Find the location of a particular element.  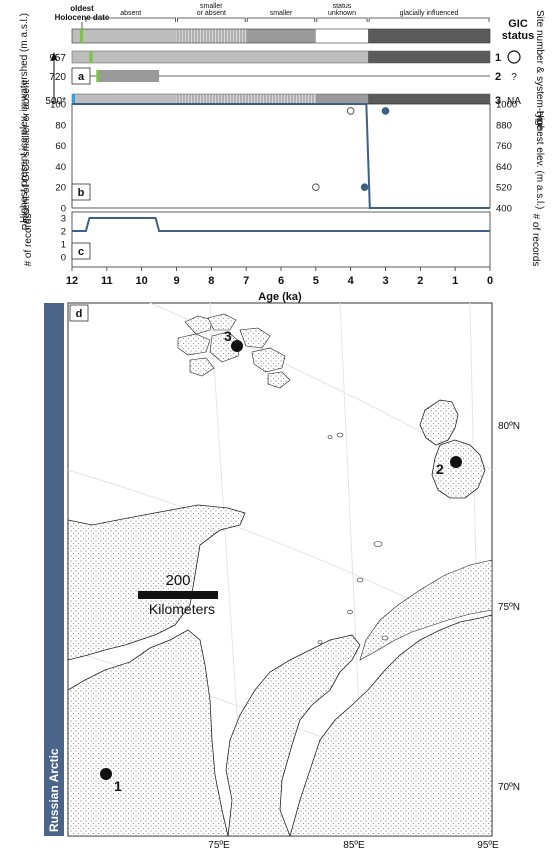

age-axis-label: Age (ka) is located at coordinates (280, 297).